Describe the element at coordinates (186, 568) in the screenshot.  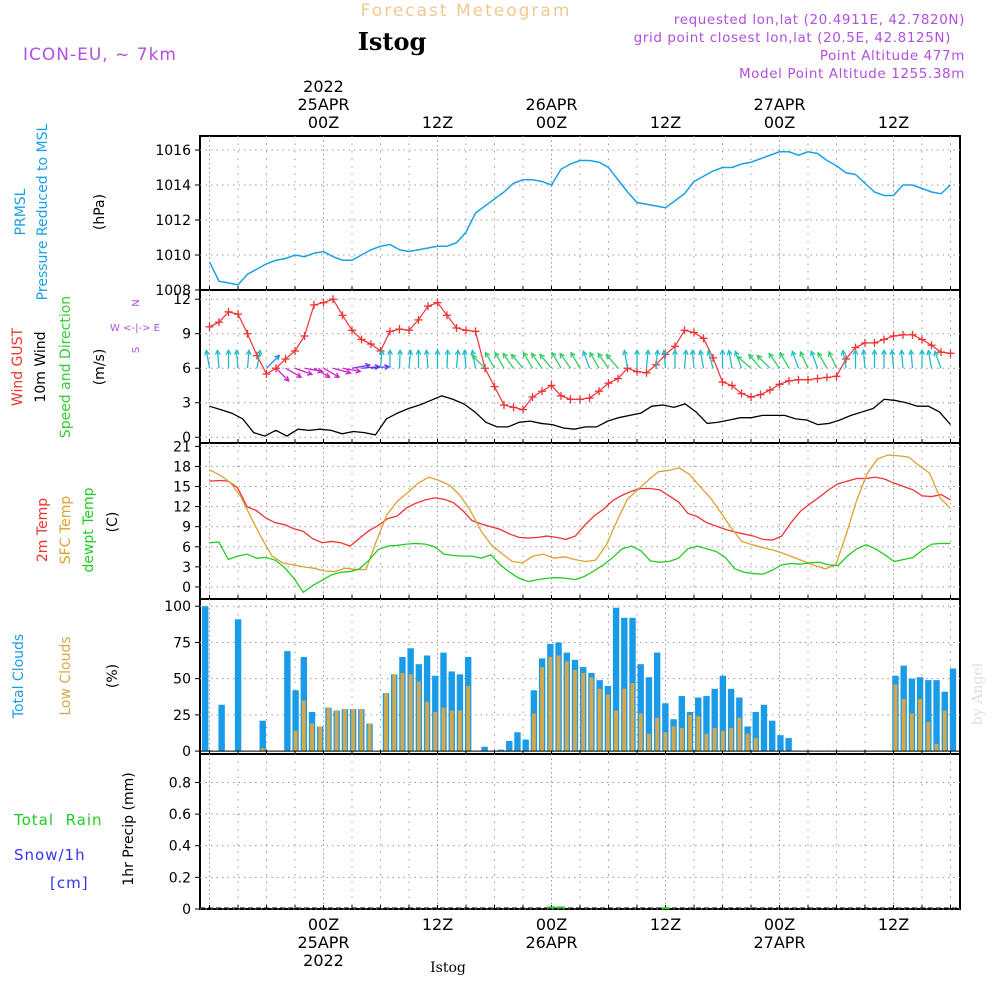
I see `y-tick-label: 3` at that location.